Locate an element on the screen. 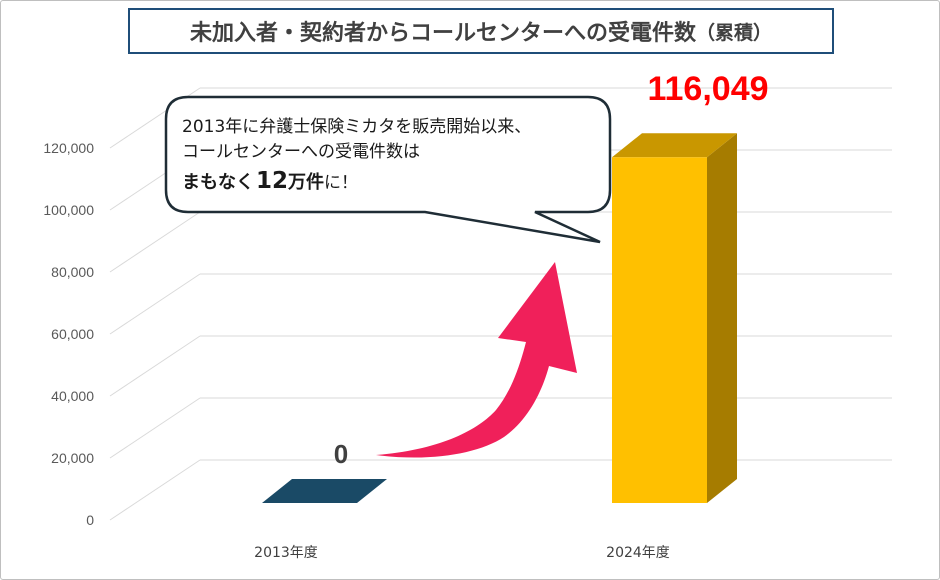  callout-line-3-a: まもなく is located at coordinates (218, 182).